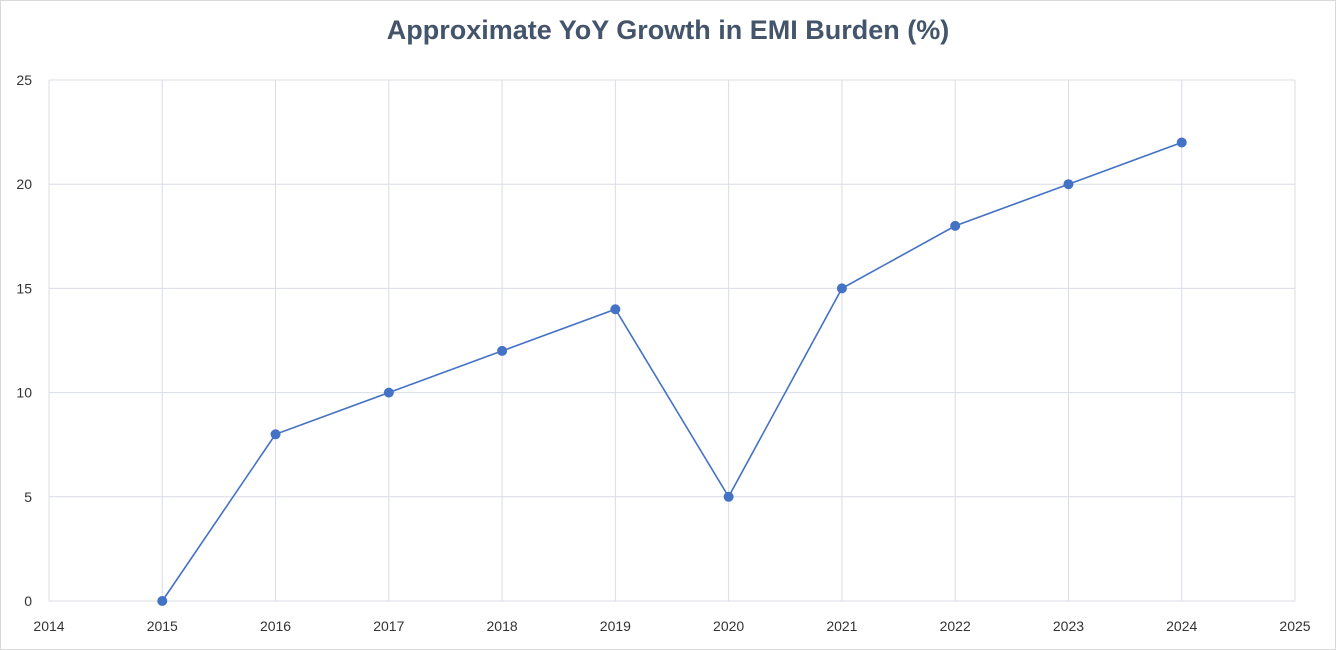 This screenshot has width=1336, height=650. Describe the element at coordinates (615, 626) in the screenshot. I see `x-tick-label: 2019` at that location.